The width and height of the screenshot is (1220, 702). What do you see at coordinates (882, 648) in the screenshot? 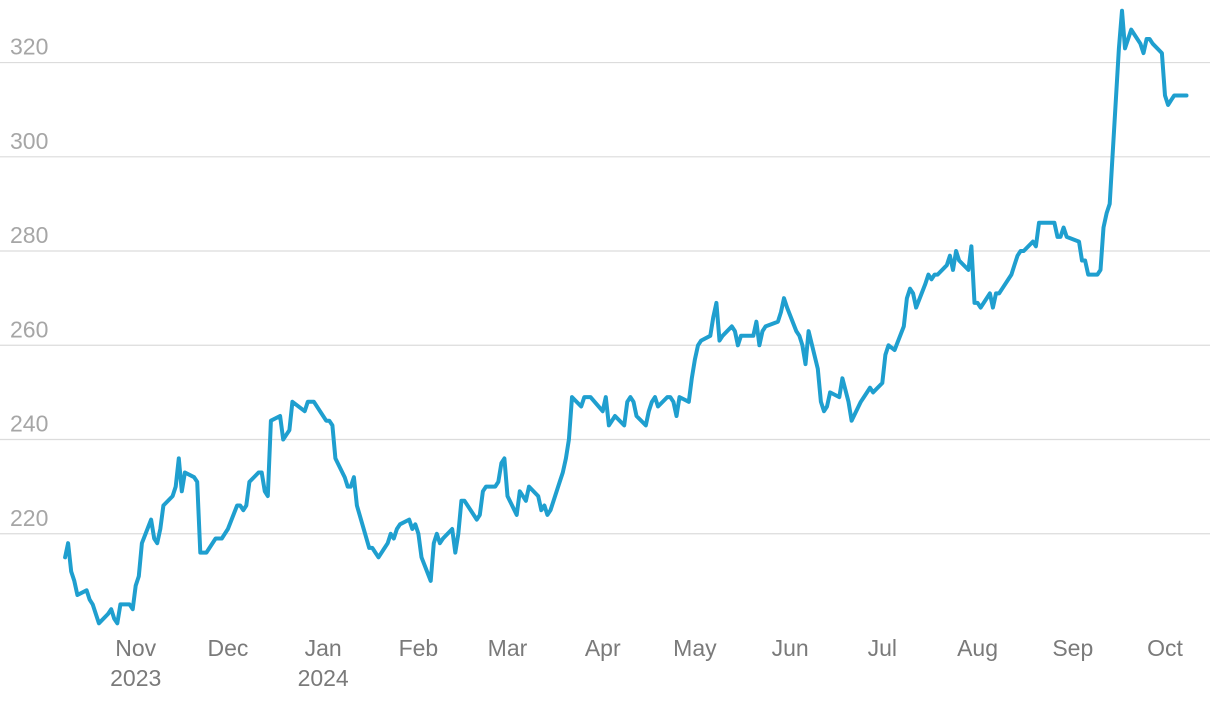
I see `x-tick-label: Jul` at bounding box center [882, 648].